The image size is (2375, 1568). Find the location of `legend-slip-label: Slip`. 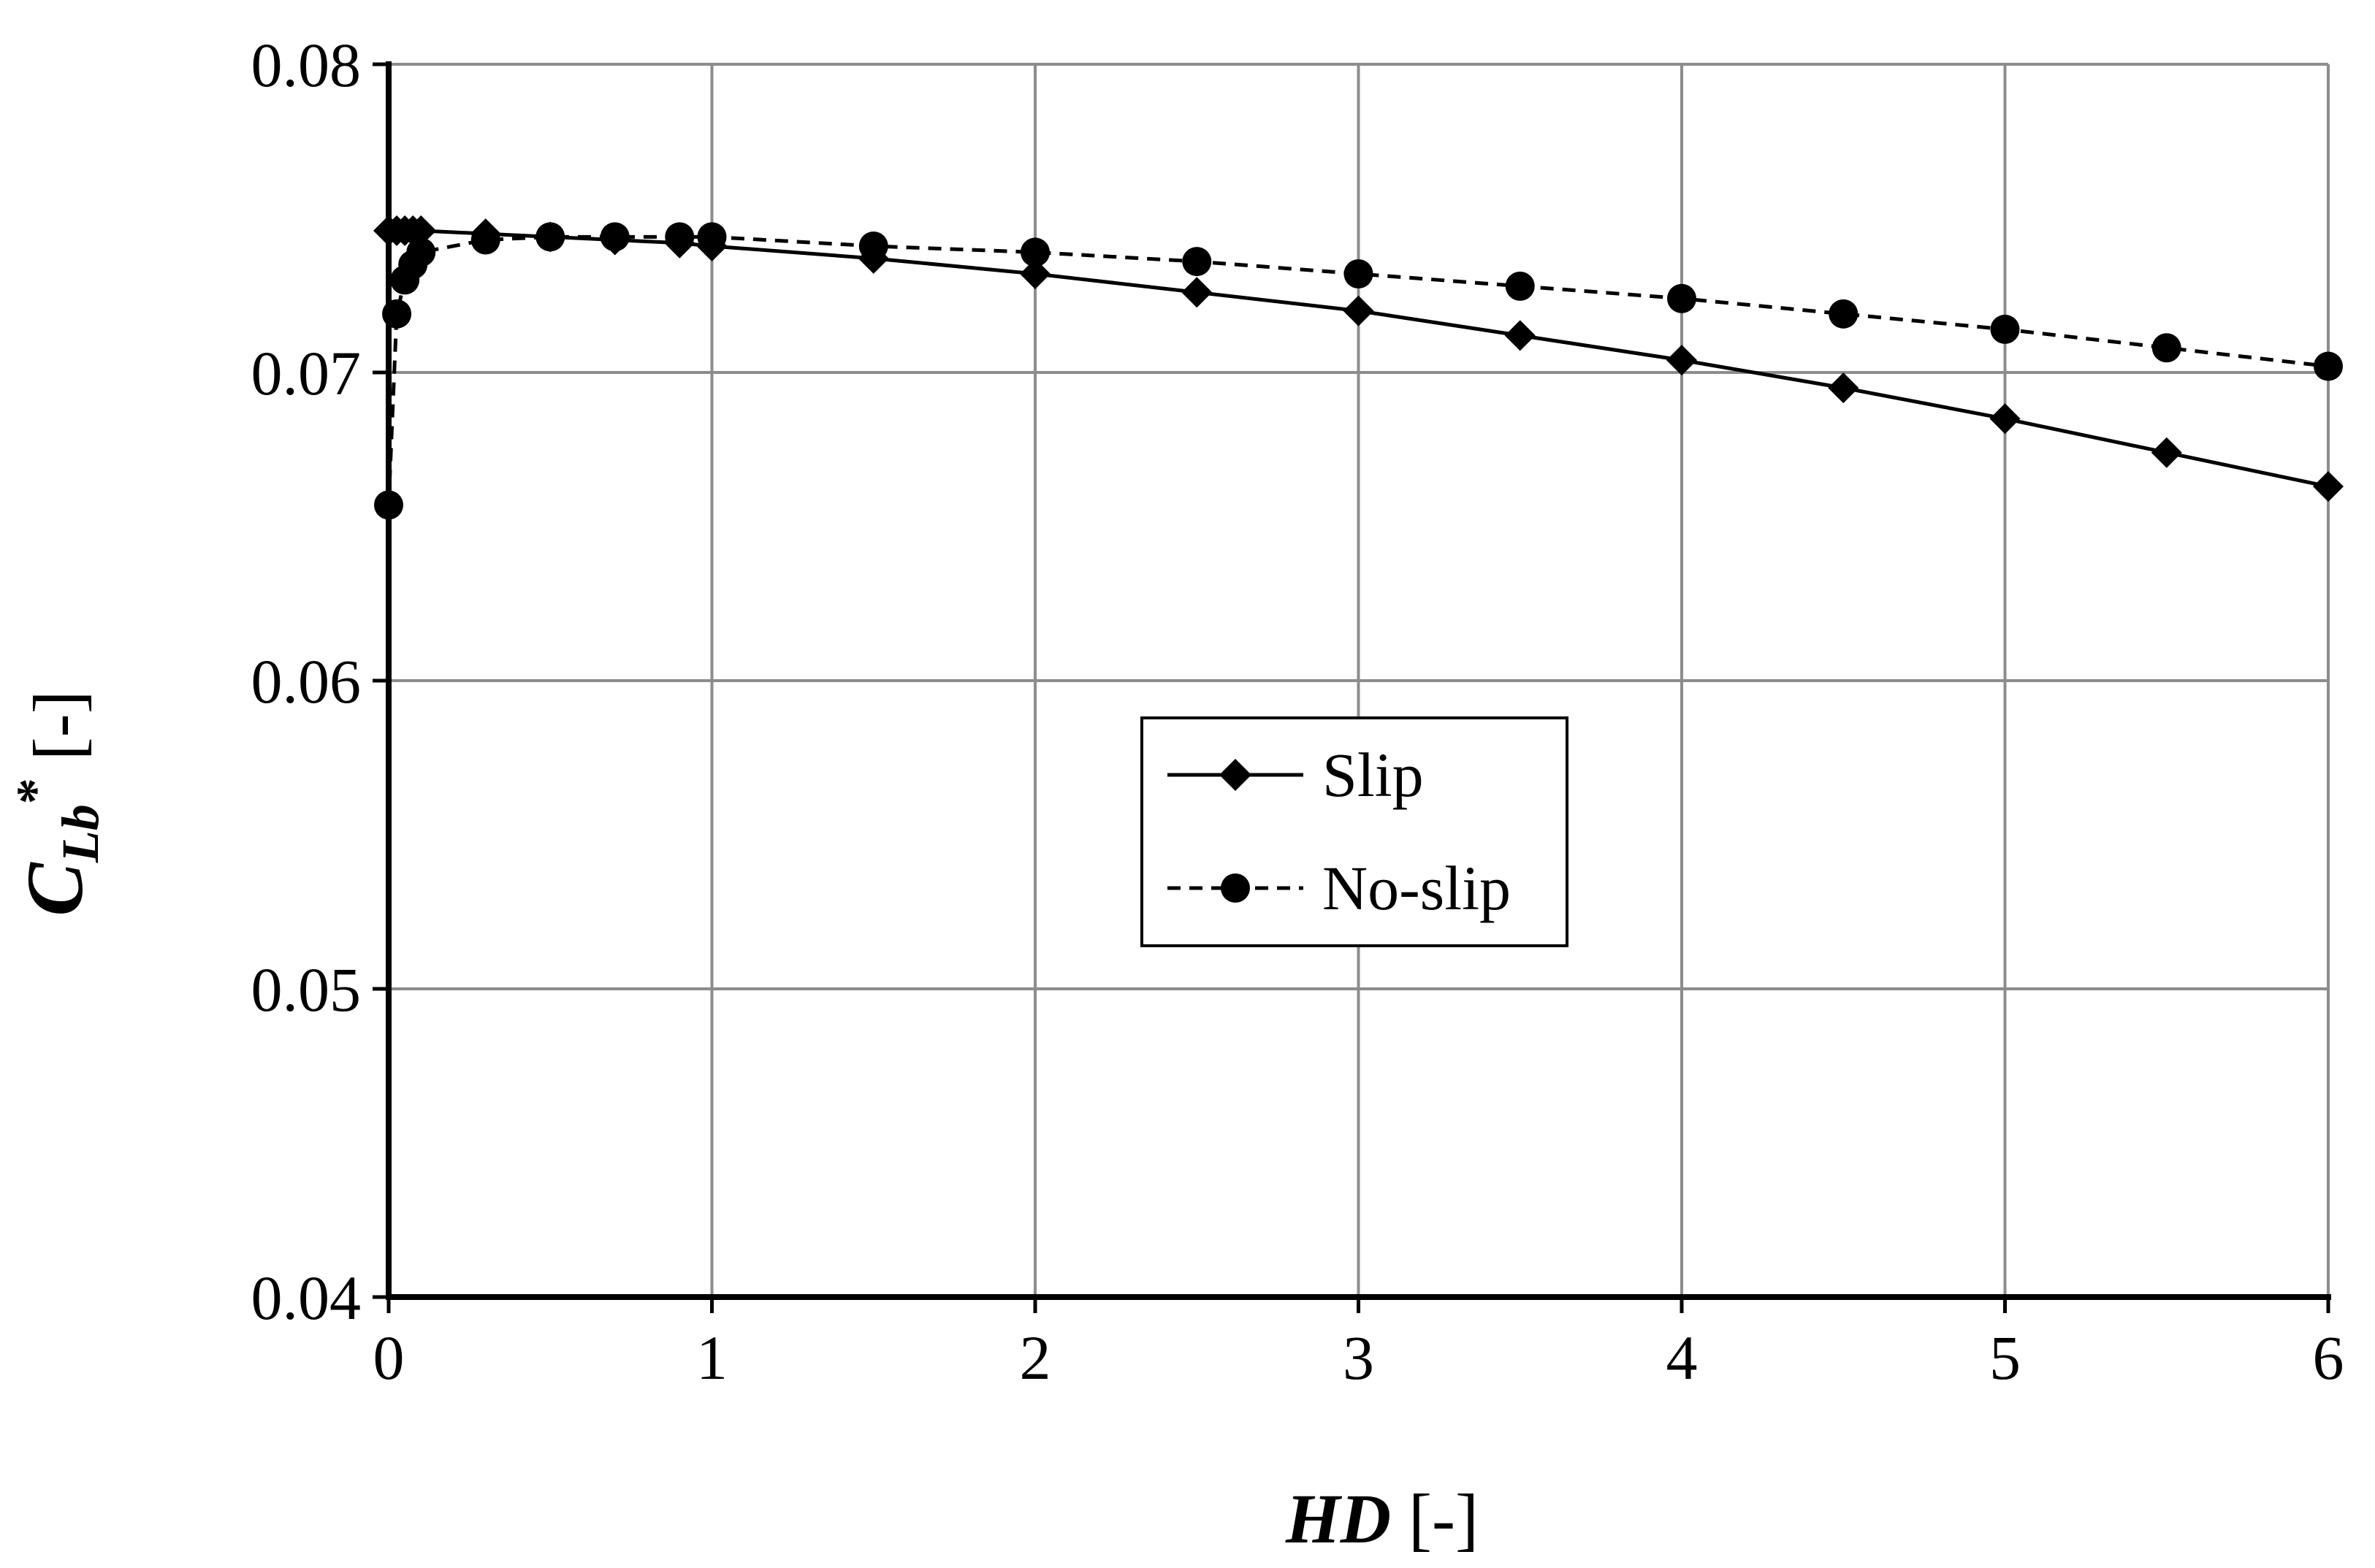

legend-slip-label: Slip is located at coordinates (1373, 775).